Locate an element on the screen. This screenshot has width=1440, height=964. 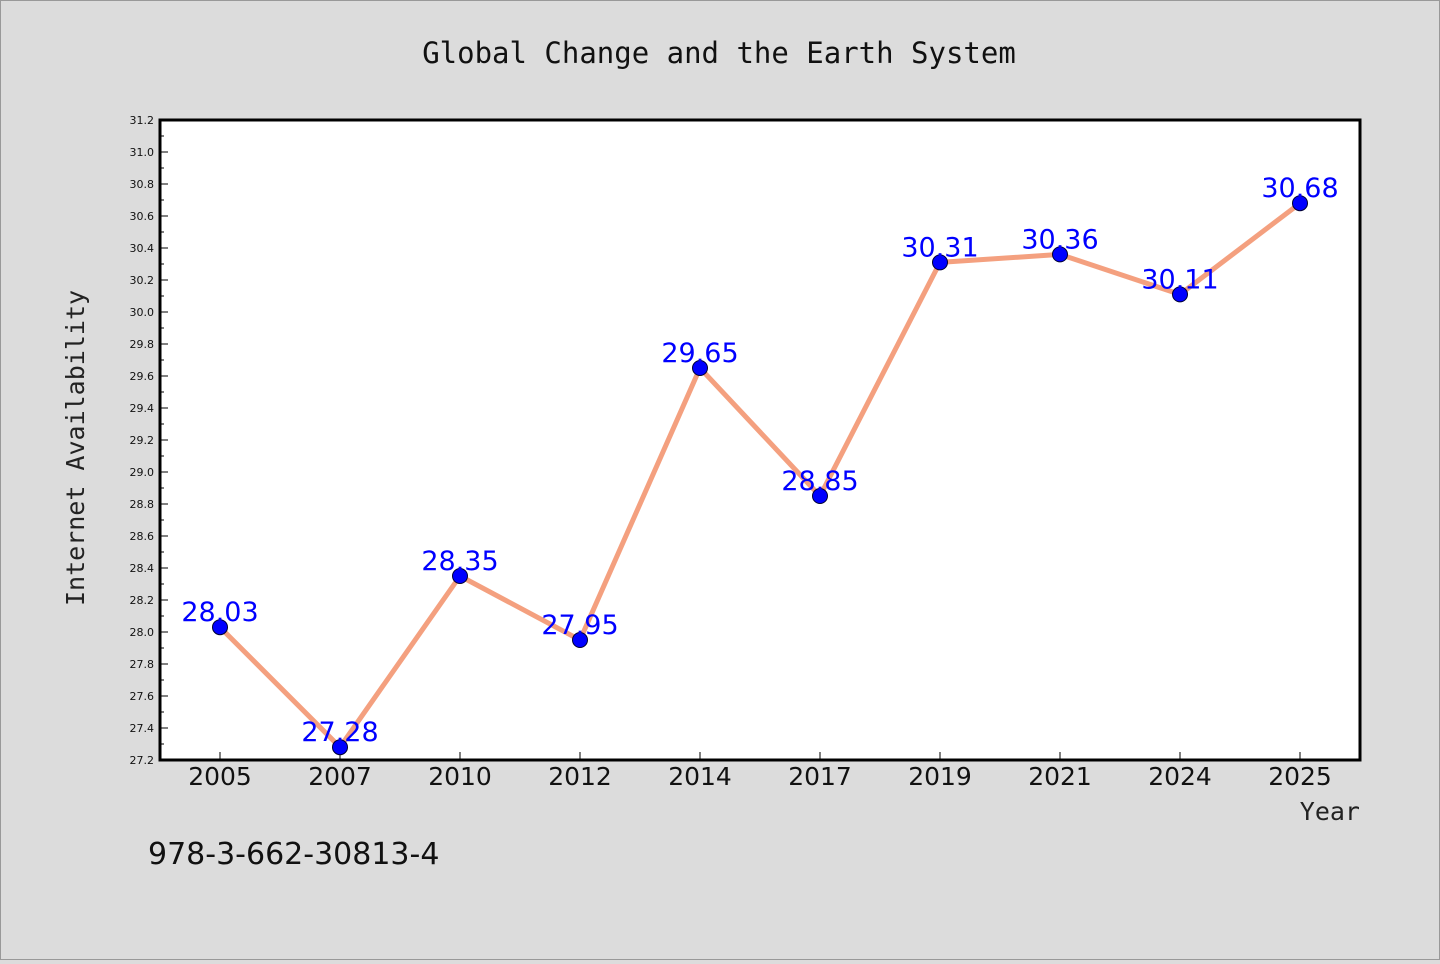
y-tick-label: 28.4 is located at coordinates (142, 568).